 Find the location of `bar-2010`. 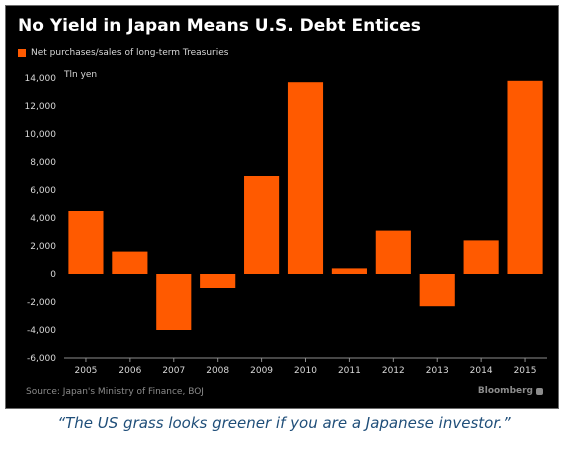

bar-2010 is located at coordinates (305, 178).